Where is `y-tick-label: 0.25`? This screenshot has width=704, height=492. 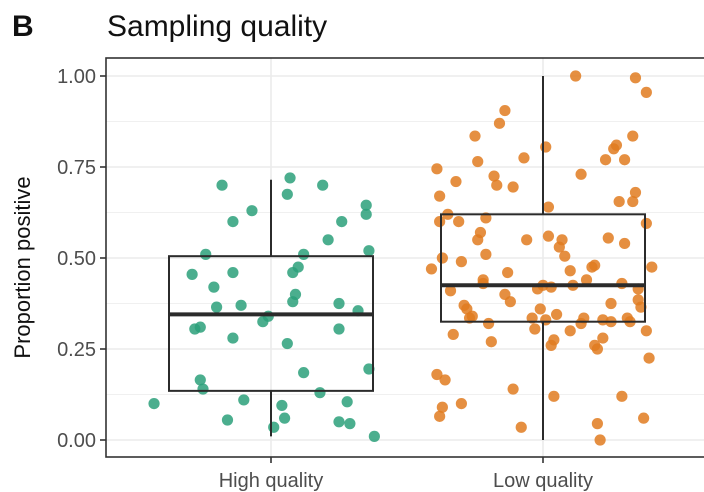
y-tick-label: 0.25 is located at coordinates (76, 350).